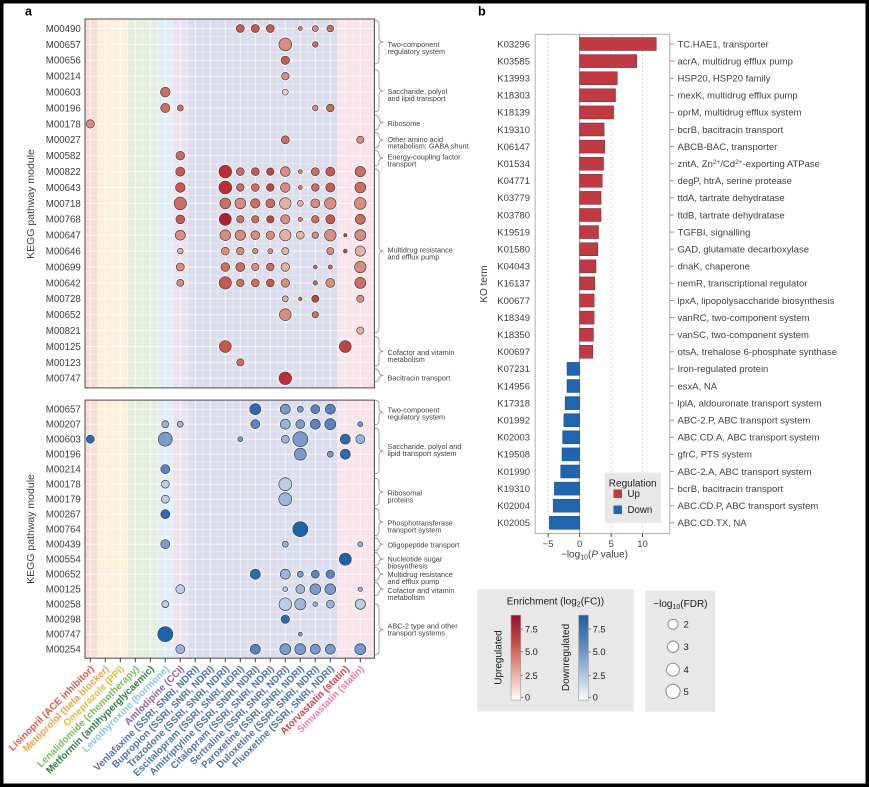  Describe the element at coordinates (513, 421) in the screenshot. I see `svg-text: K01992` at that location.